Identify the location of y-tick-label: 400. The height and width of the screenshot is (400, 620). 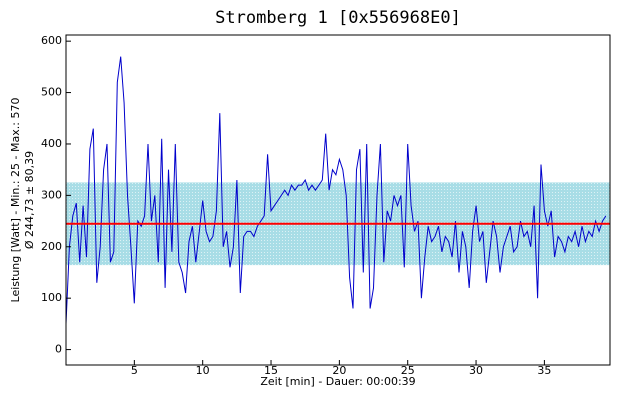
(51, 143).